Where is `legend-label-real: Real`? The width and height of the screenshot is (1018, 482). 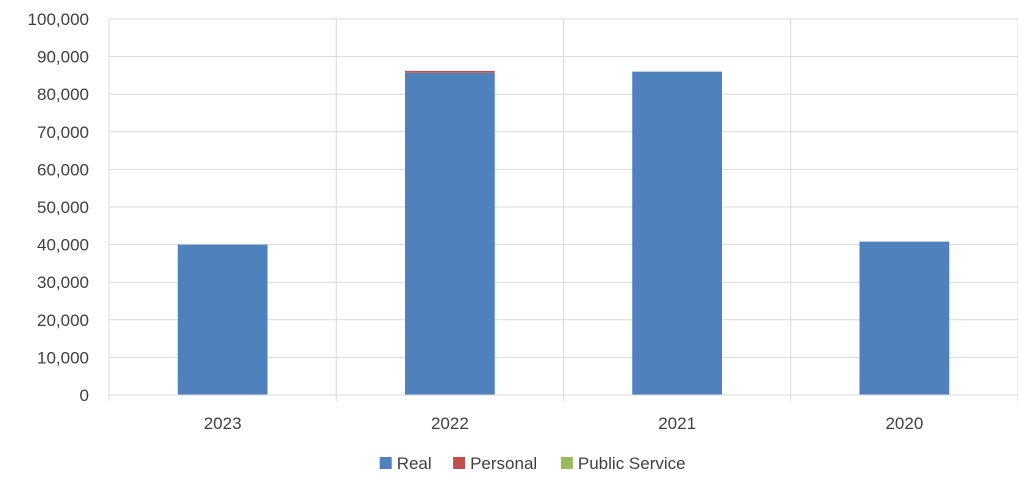
legend-label-real: Real is located at coordinates (414, 463).